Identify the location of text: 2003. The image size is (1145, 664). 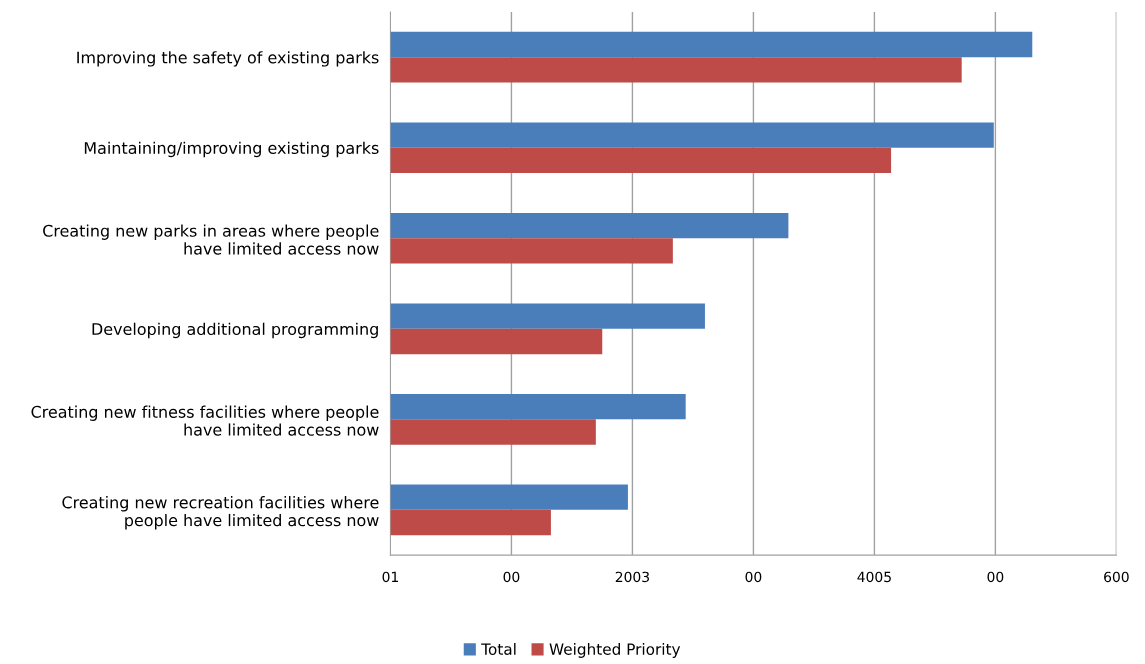
(632, 577).